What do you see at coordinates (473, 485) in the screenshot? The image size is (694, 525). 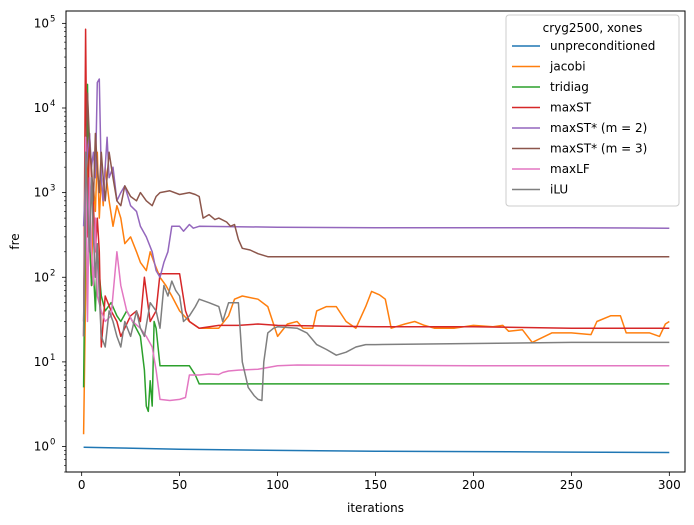 I see `x-tick-label: 200` at bounding box center [473, 485].